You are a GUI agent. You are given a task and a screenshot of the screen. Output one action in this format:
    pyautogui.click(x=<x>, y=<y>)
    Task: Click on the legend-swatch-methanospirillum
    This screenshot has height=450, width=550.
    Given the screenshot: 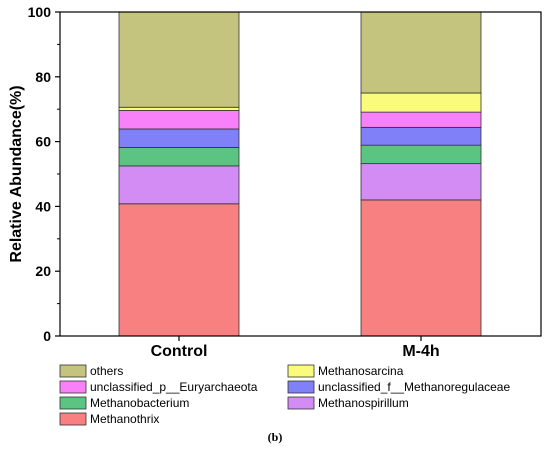 What is the action you would take?
    pyautogui.click(x=301, y=403)
    